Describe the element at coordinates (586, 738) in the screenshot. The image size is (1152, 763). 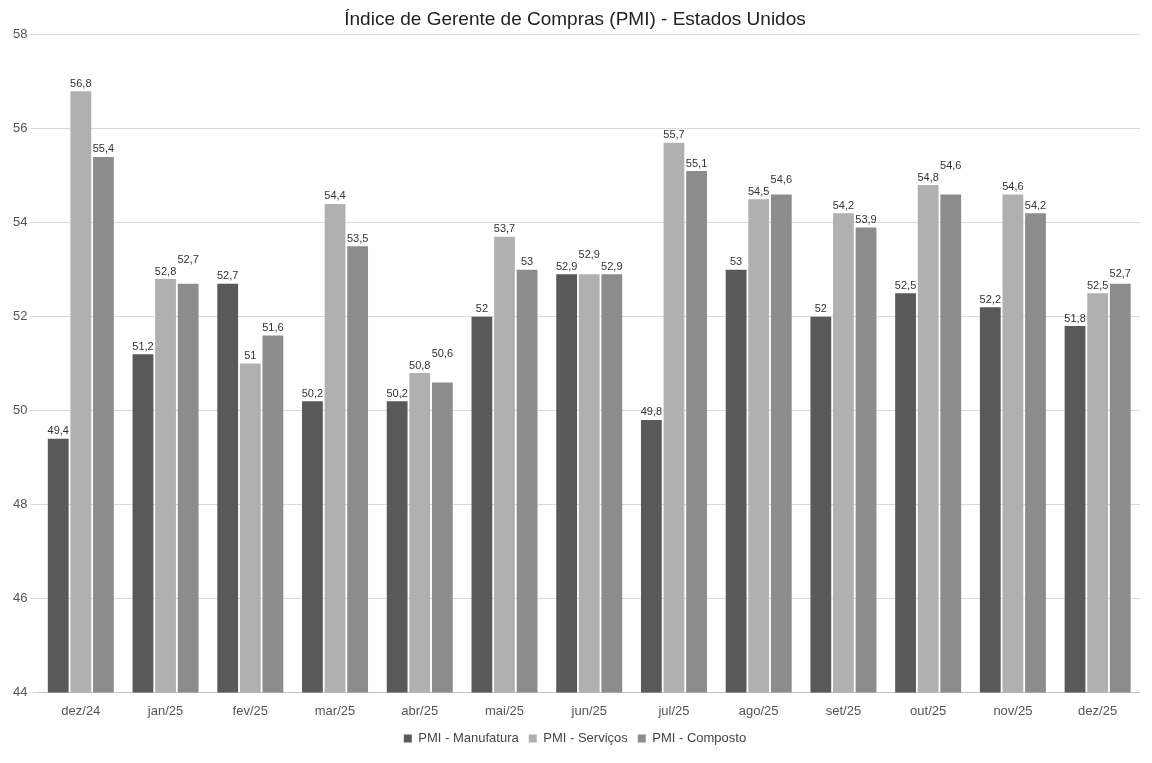
I see `legend-label: PMI - Serviços` at that location.